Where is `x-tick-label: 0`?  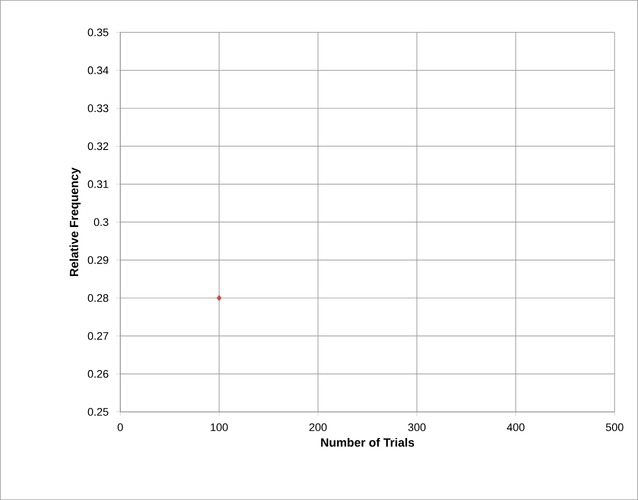
x-tick-label: 0 is located at coordinates (120, 427).